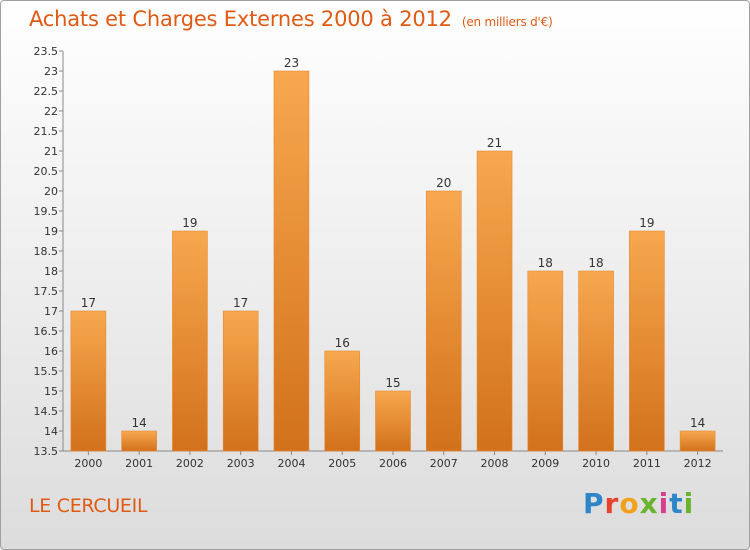 The image size is (750, 550). Describe the element at coordinates (51, 71) in the screenshot. I see `y-tick-label: 23` at that location.